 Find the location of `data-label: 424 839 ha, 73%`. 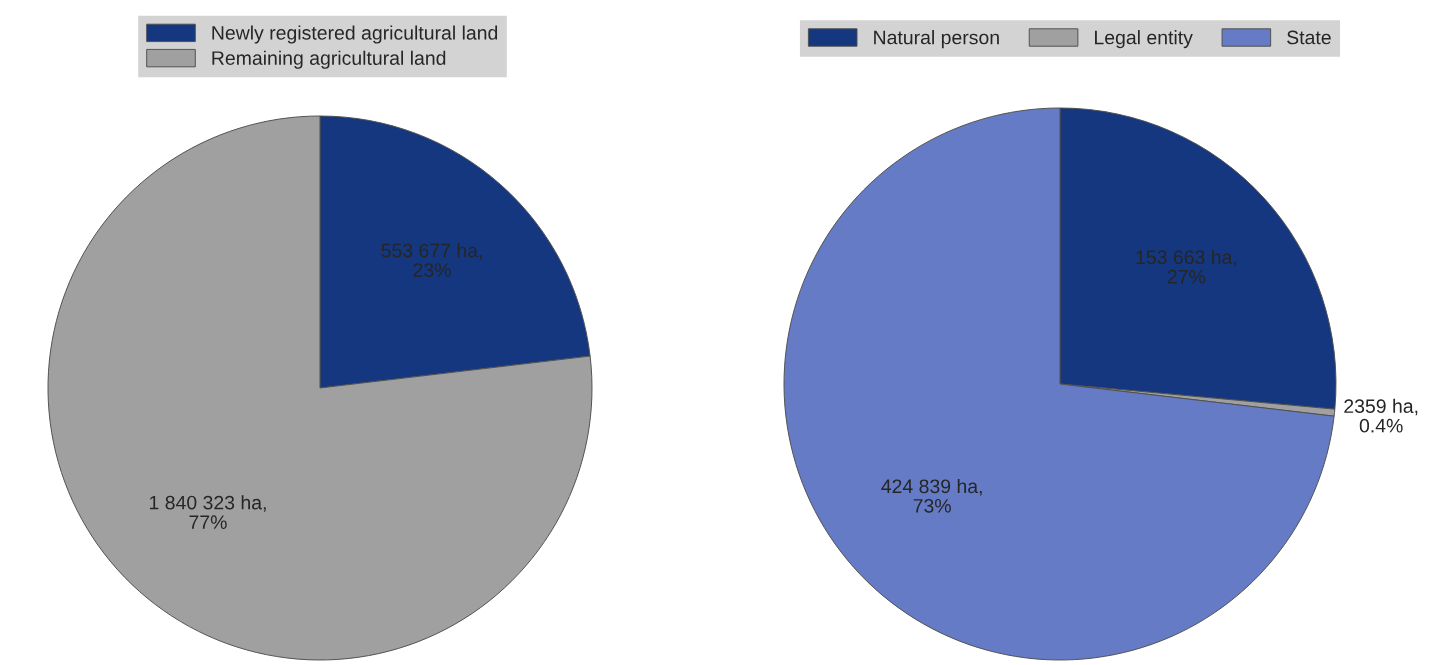

data-label: 424 839 ha, 73% is located at coordinates (931, 495).